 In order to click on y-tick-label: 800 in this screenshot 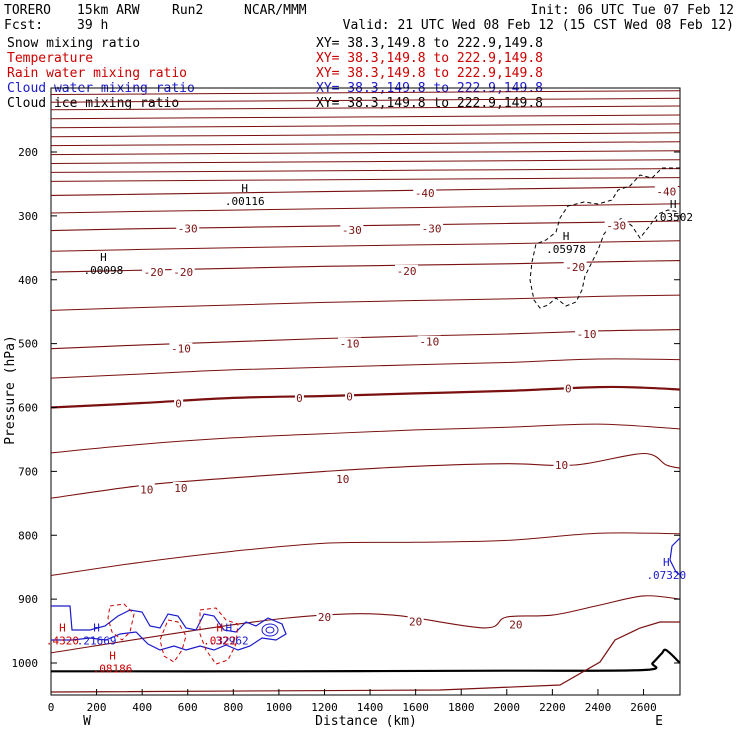, I will do `click(28, 535)`.